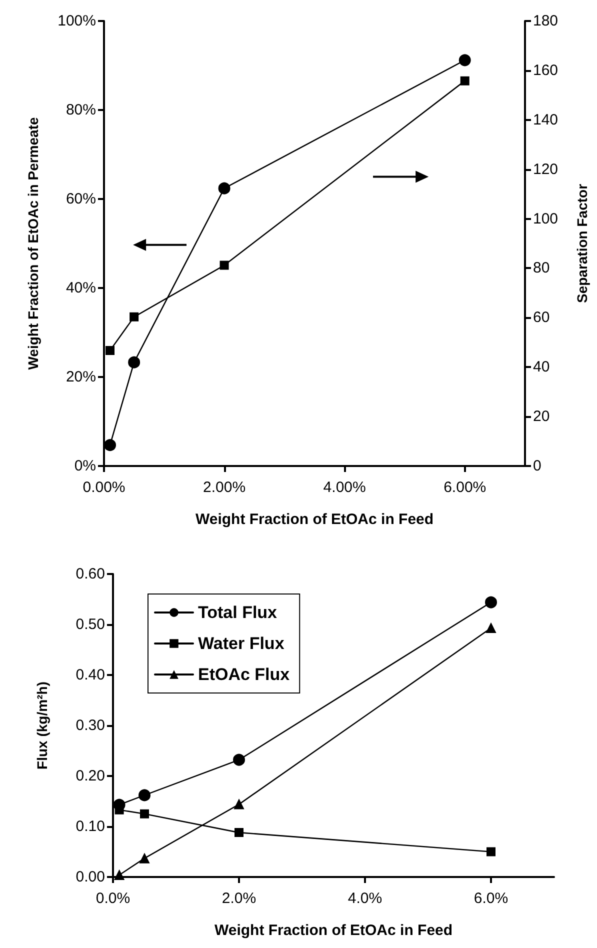 This screenshot has height=948, width=597. What do you see at coordinates (541, 417) in the screenshot?
I see `y2-tick-label: 20` at bounding box center [541, 417].